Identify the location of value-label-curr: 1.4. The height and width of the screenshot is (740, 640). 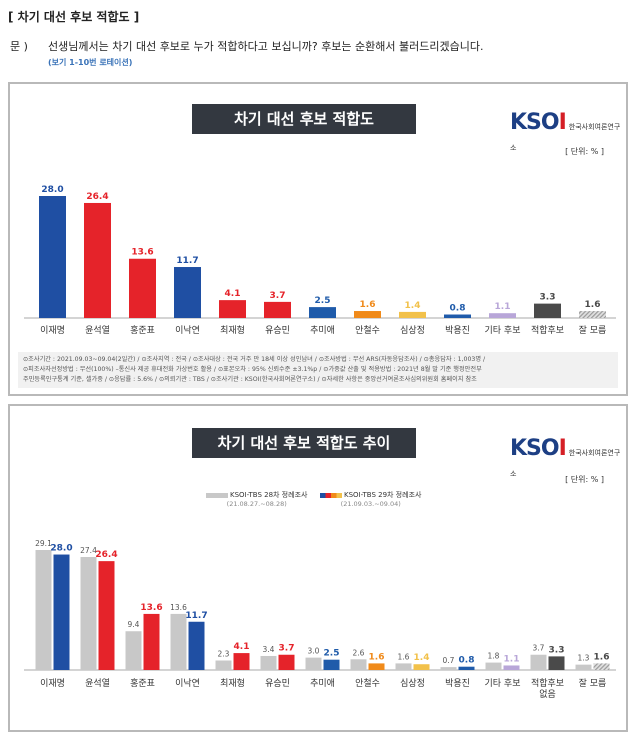
(422, 658).